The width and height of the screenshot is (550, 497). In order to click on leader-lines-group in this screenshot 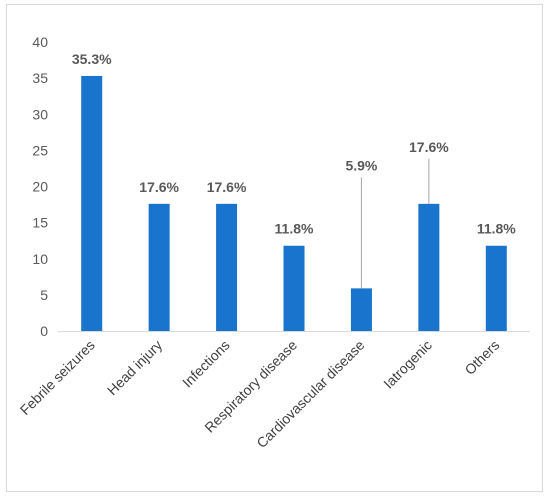, I will do `click(395, 223)`.